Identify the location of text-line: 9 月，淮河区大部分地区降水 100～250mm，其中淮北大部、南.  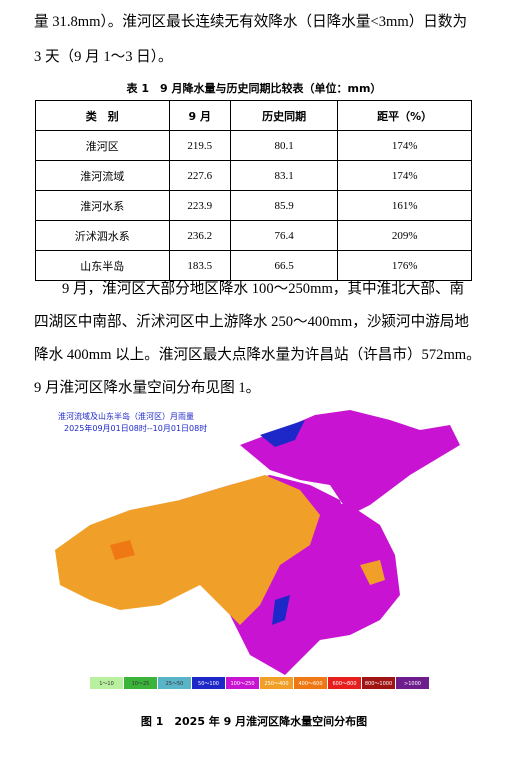
(263, 289).